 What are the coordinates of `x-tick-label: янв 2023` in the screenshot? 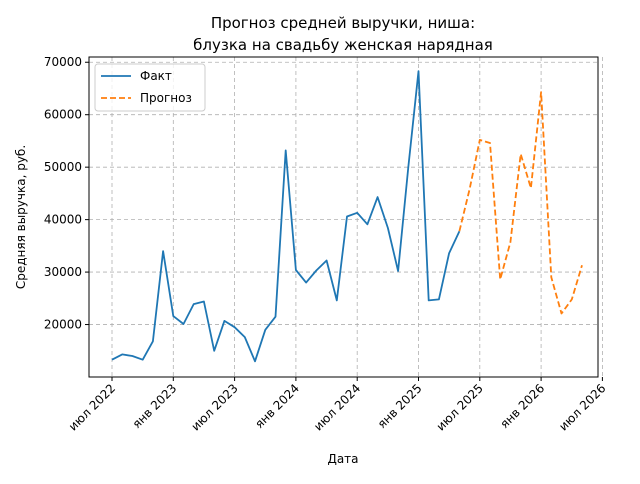 It's located at (155, 406).